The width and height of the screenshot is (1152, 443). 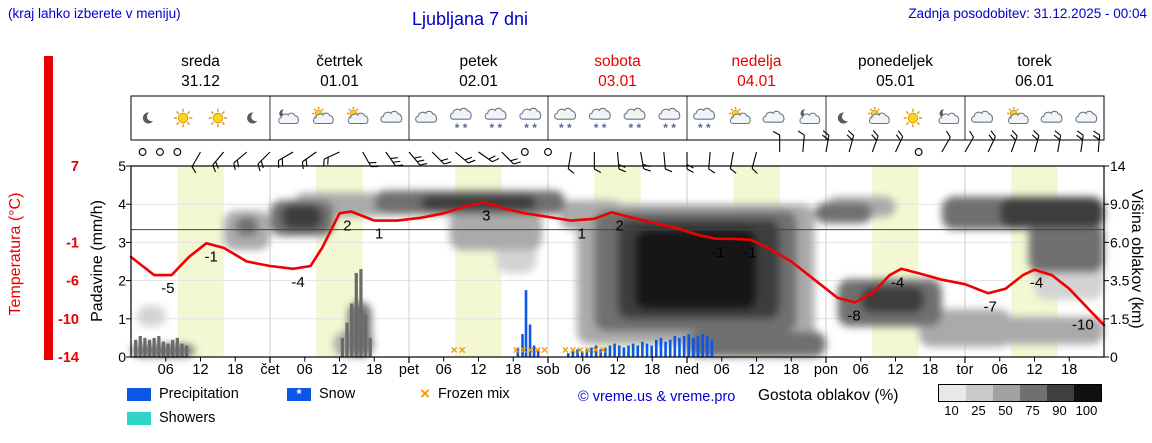 I want to click on svg-text: 1.5, so click(x=1120, y=319).